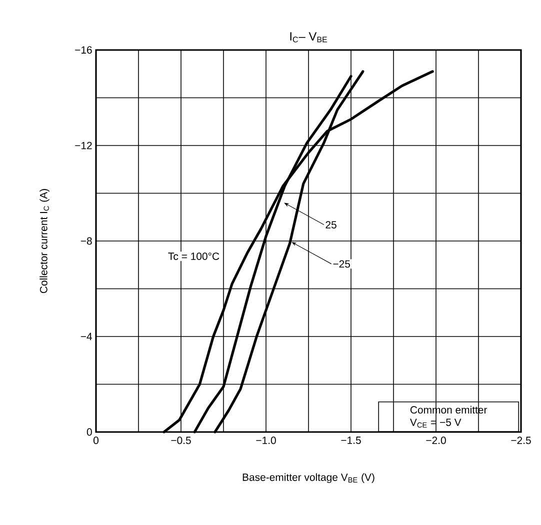 Image resolution: width=541 pixels, height=525 pixels. What do you see at coordinates (96, 440) in the screenshot?
I see `x-tick-label: 0` at bounding box center [96, 440].